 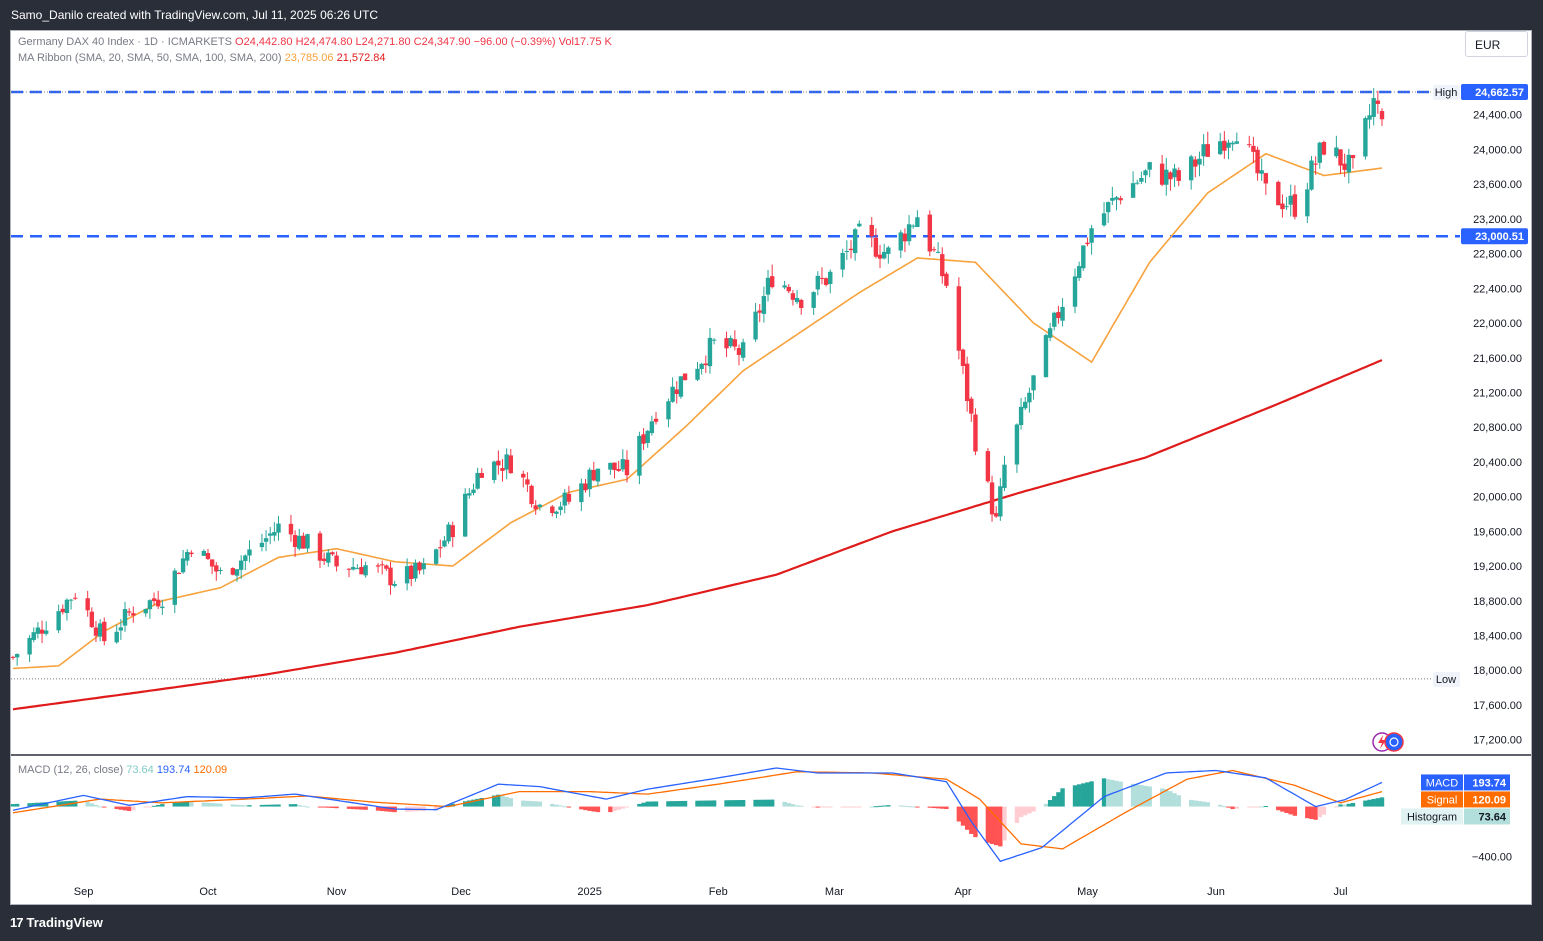 I want to click on signal-line, so click(x=697, y=809).